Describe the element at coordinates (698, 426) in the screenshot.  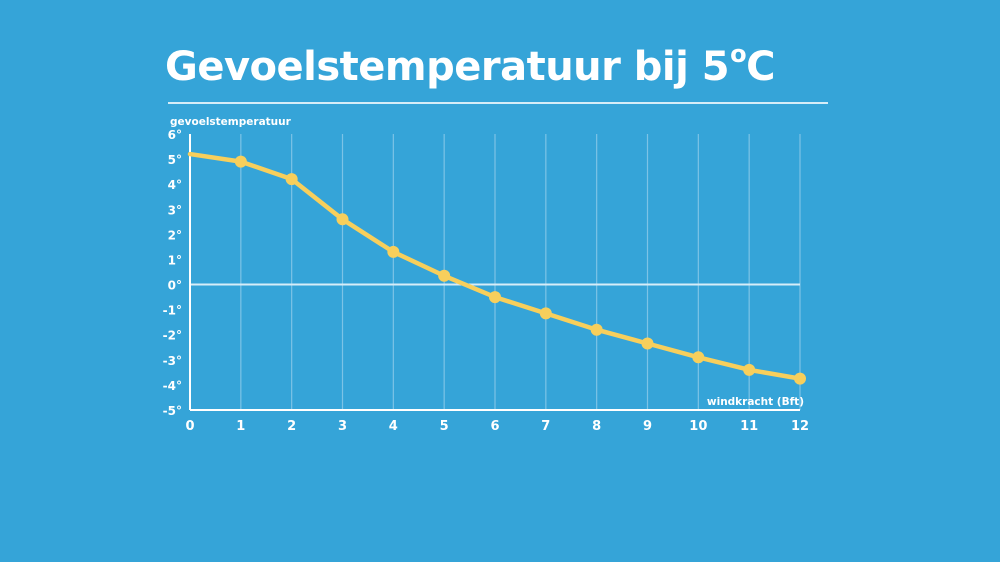
I see `x-tick-label: 10` at that location.